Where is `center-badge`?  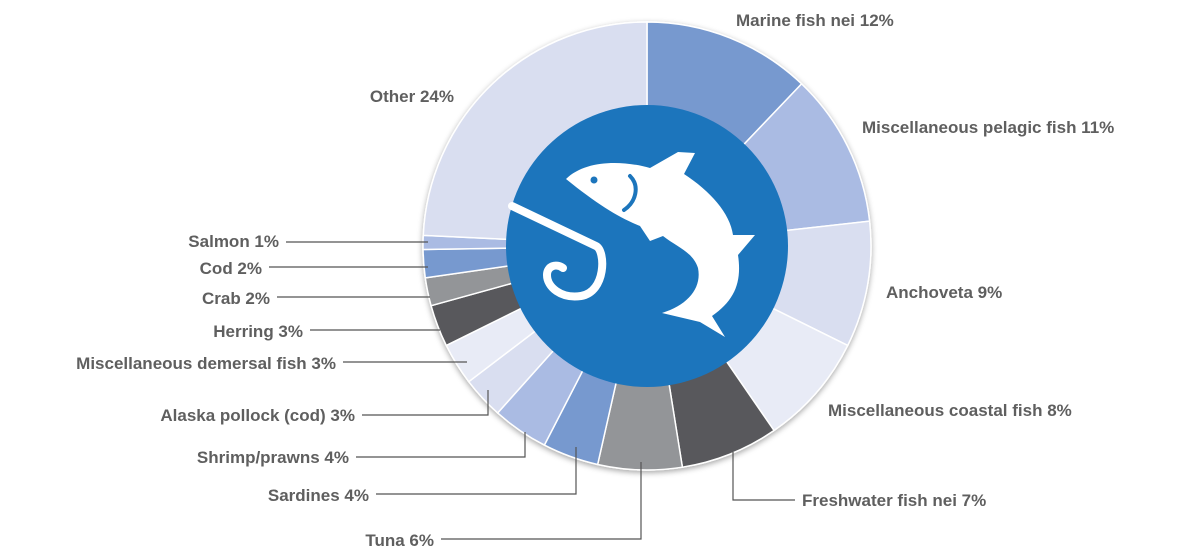
center-badge is located at coordinates (647, 246).